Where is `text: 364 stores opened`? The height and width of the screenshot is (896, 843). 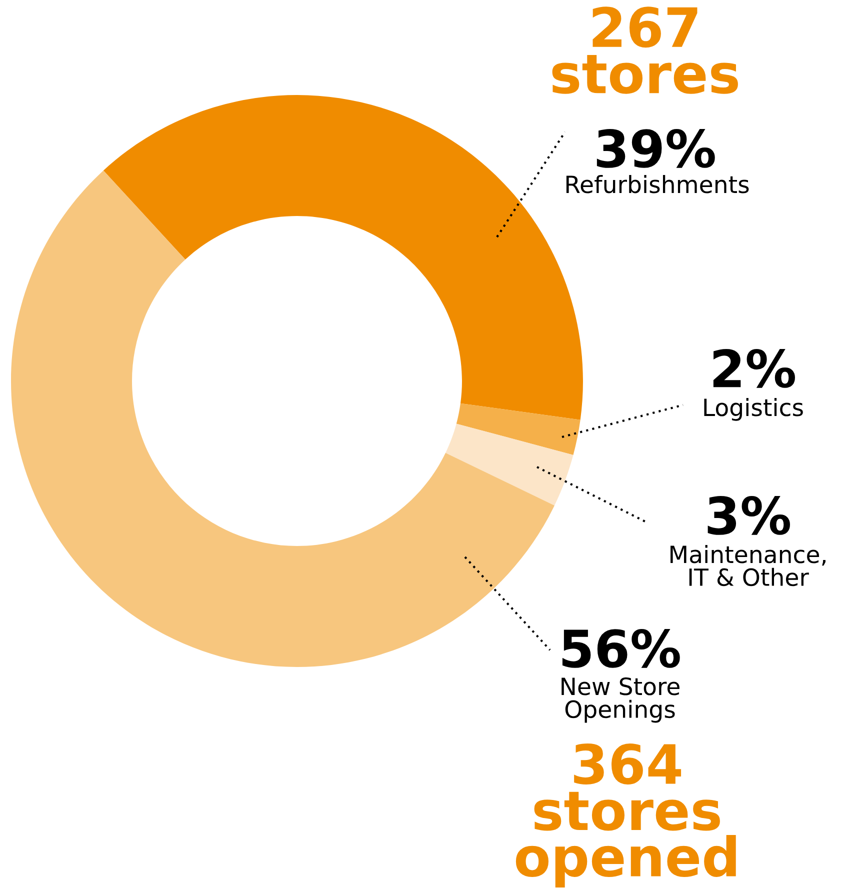 text: 364 stores opened is located at coordinates (626, 815).